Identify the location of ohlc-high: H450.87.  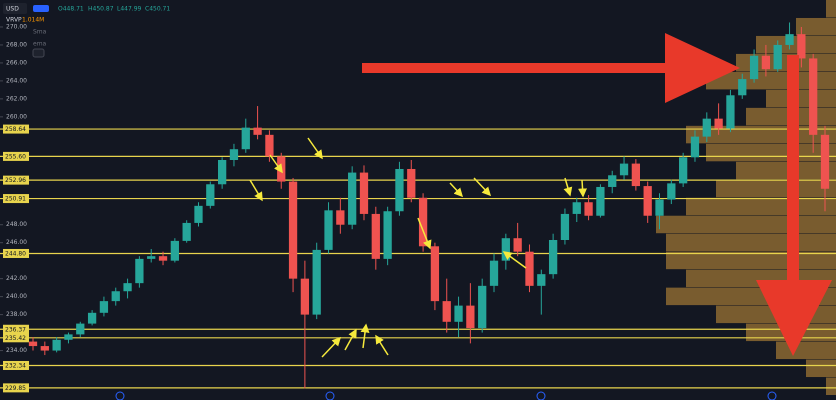
(101, 9).